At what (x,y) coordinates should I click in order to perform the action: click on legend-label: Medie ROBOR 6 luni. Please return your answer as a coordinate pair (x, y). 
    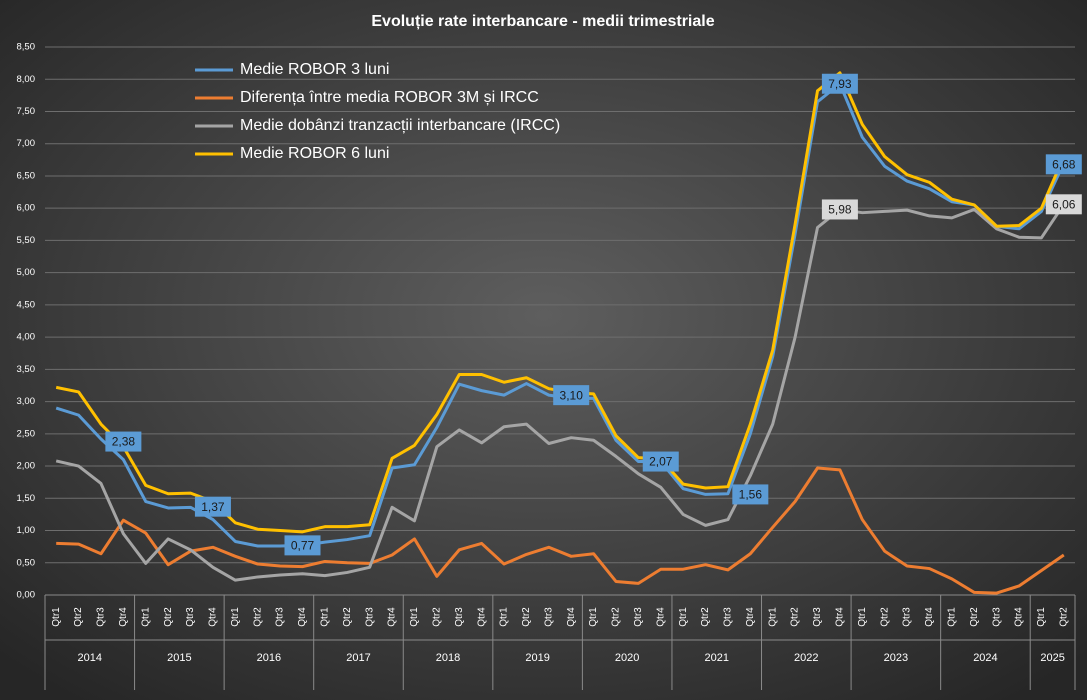
    Looking at the image, I should click on (314, 153).